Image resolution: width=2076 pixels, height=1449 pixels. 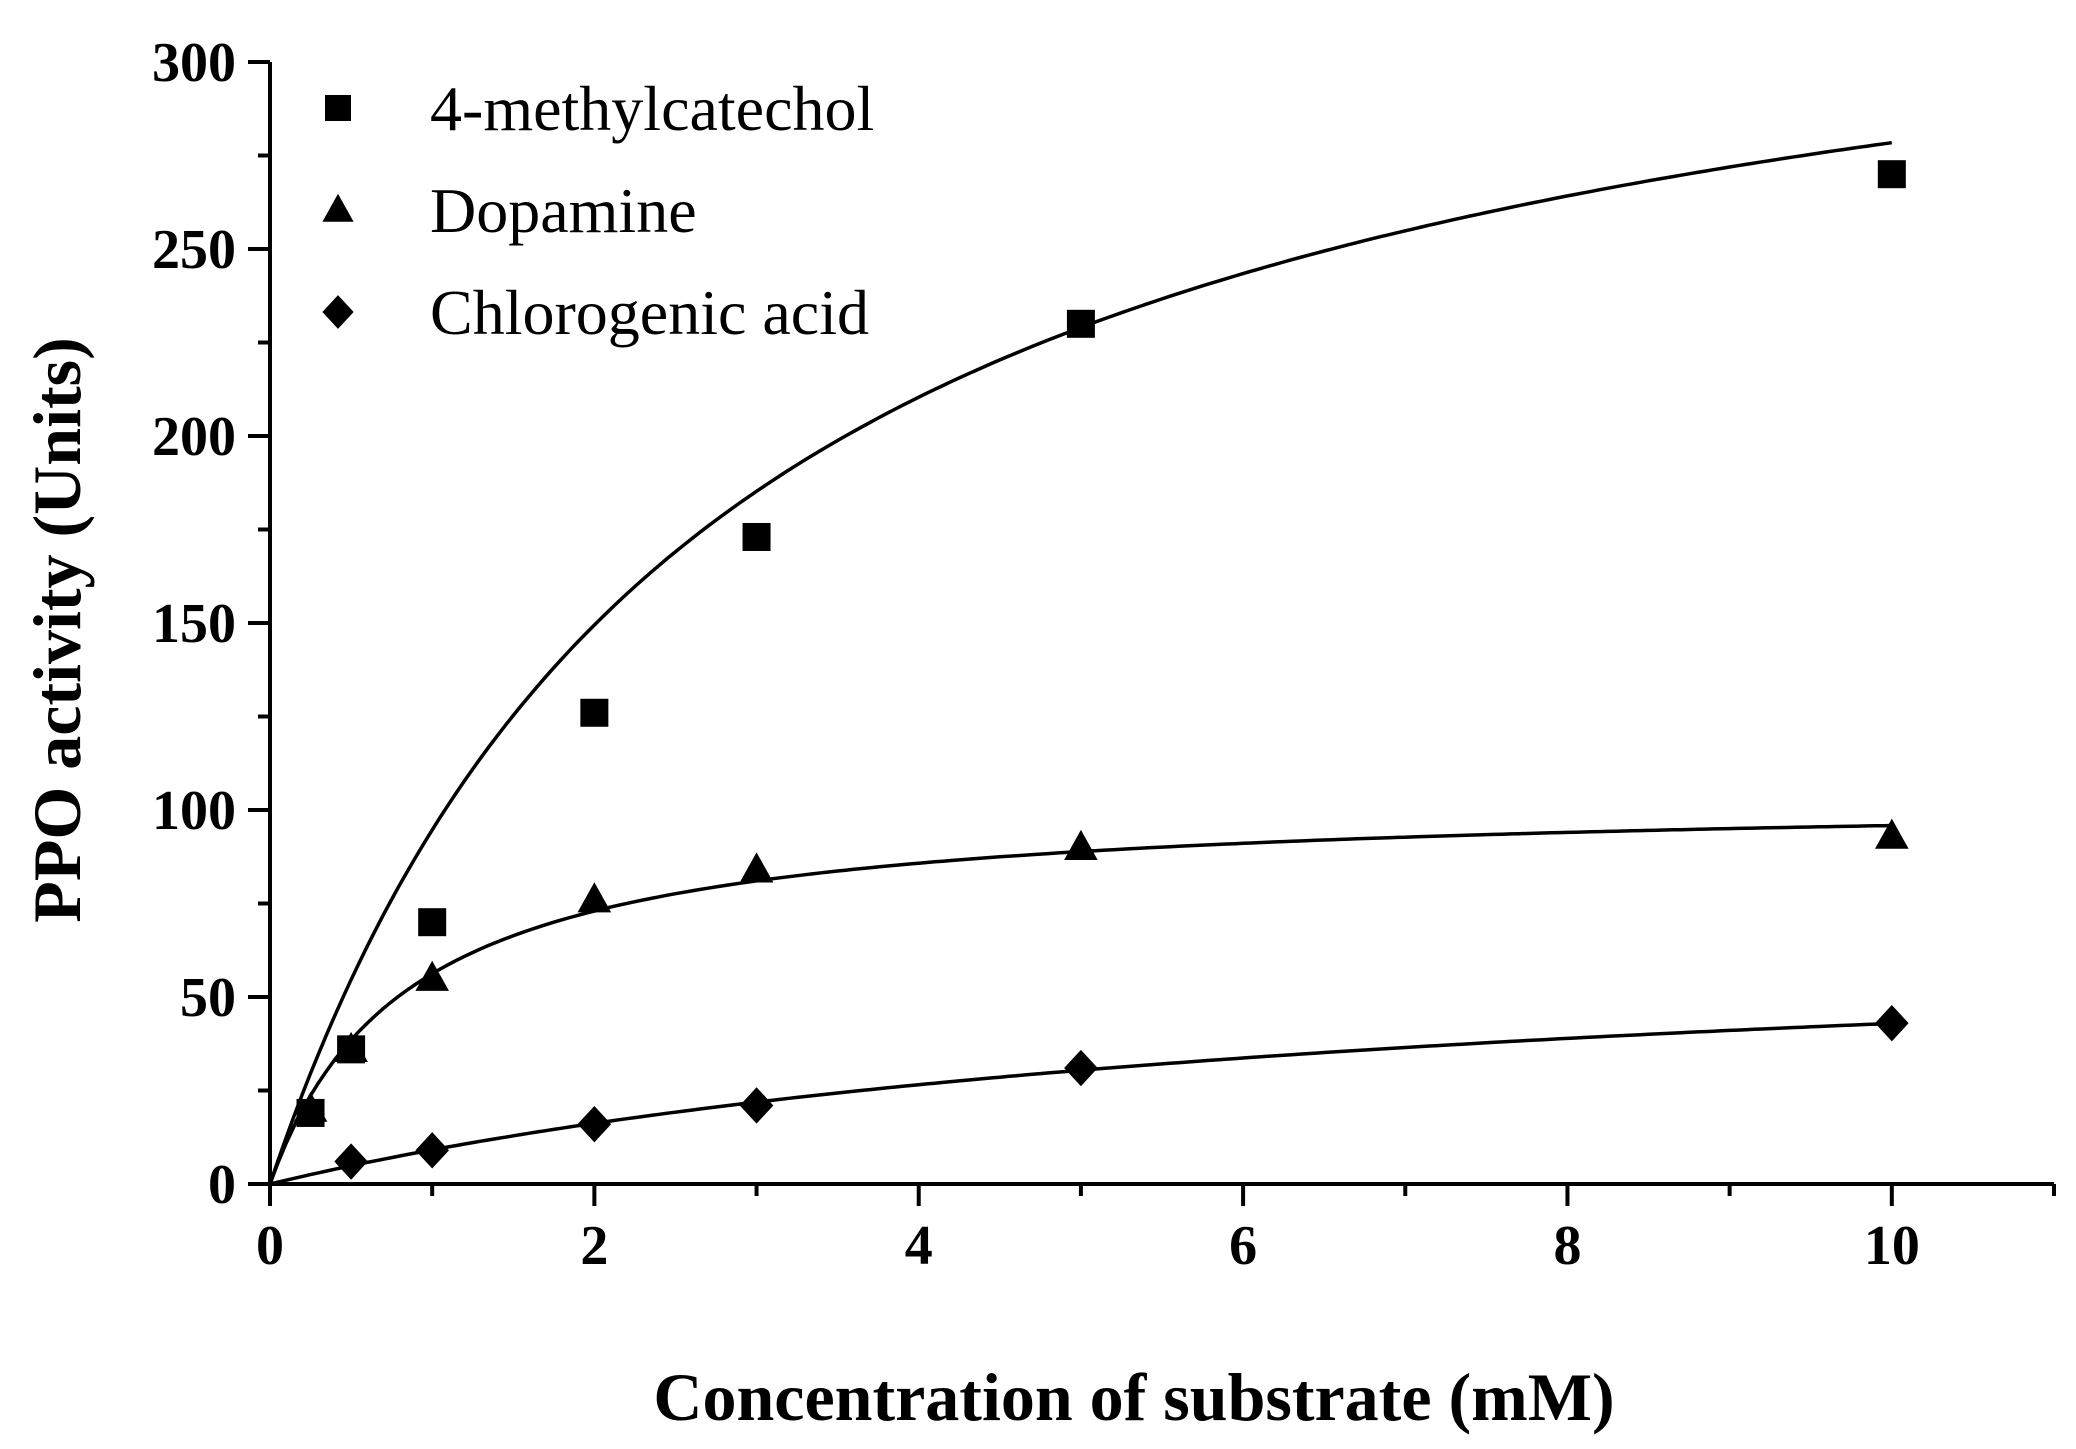 What do you see at coordinates (338, 312) in the screenshot?
I see `legend-marker-diamond` at bounding box center [338, 312].